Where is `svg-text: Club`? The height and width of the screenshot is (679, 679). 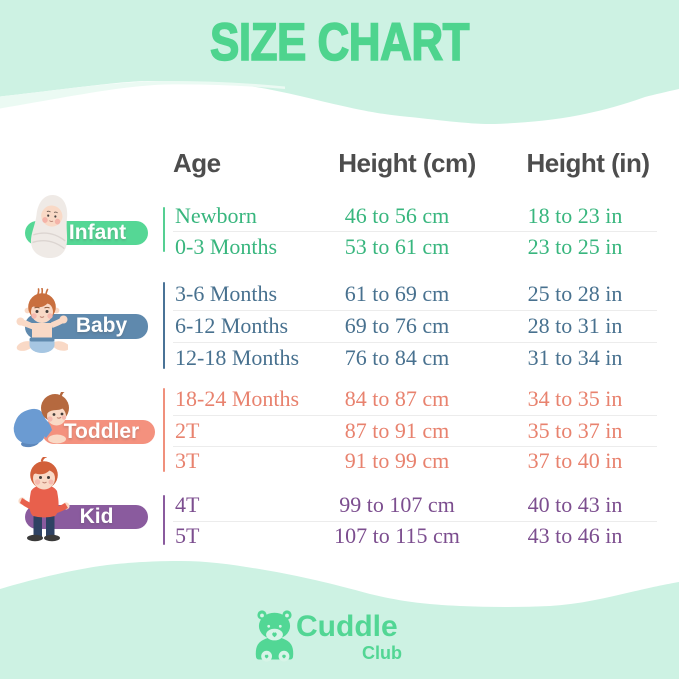 svg-text: Club is located at coordinates (382, 653).